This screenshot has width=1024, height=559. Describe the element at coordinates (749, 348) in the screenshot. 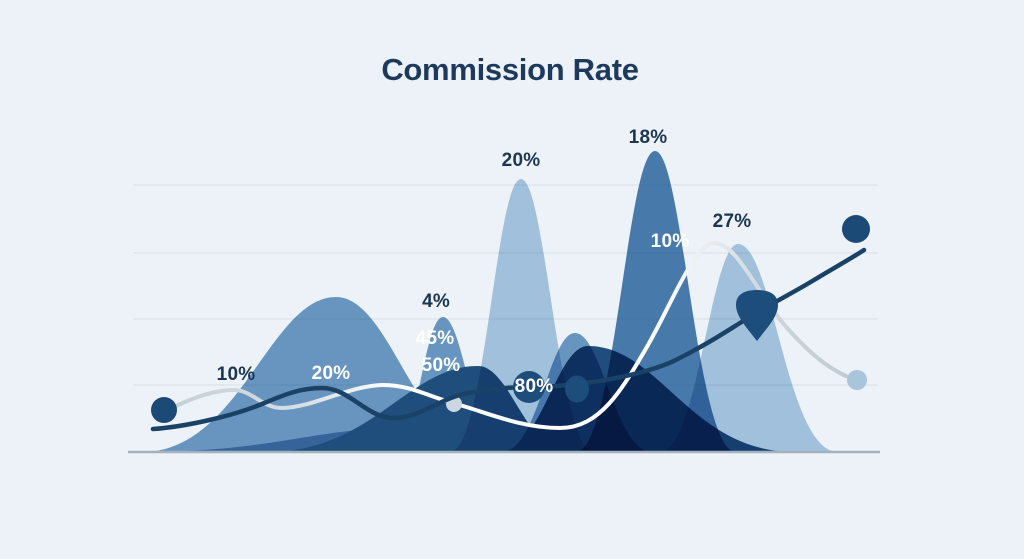

I see `area-right-light-hill` at that location.